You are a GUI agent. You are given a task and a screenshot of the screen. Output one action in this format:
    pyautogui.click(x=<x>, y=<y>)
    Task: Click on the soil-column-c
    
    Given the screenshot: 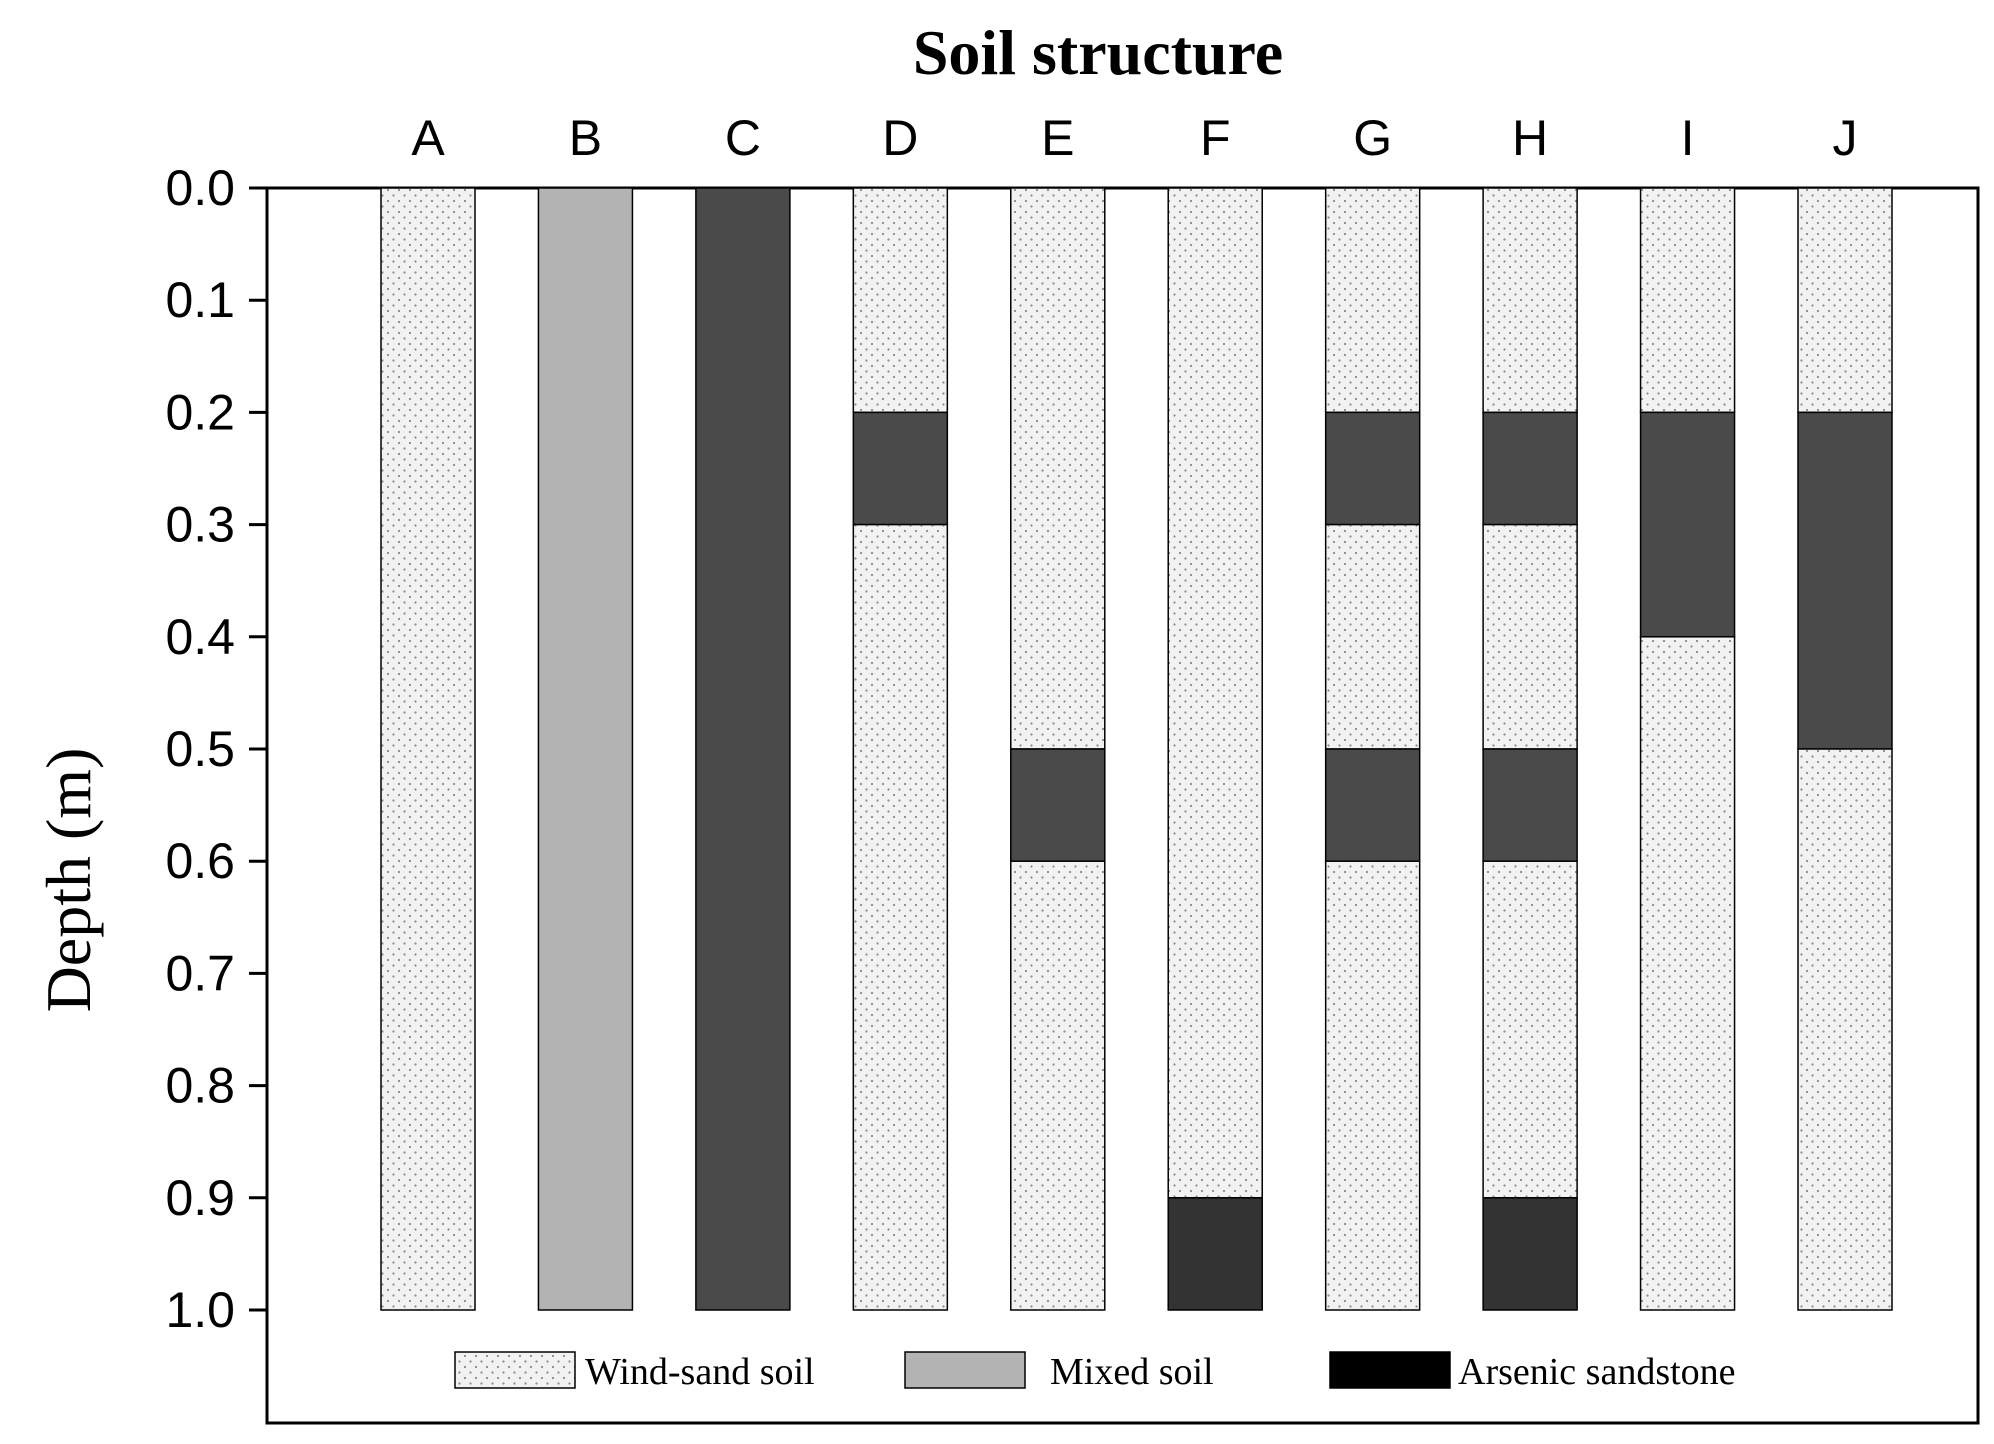 What is the action you would take?
    pyautogui.click(x=743, y=749)
    